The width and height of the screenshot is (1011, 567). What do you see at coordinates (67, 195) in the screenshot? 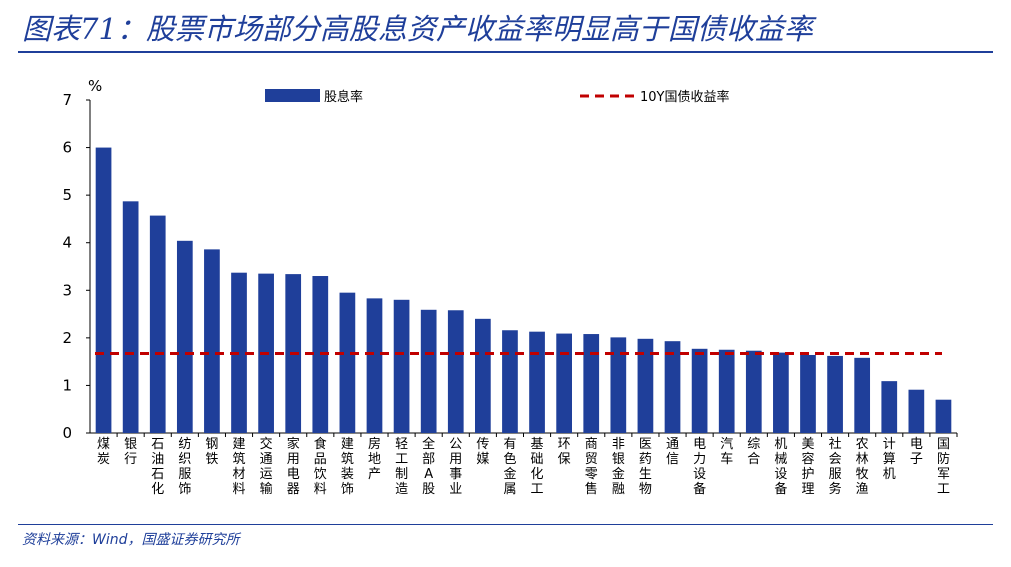
I see `y-tick-label: 5` at bounding box center [67, 195].